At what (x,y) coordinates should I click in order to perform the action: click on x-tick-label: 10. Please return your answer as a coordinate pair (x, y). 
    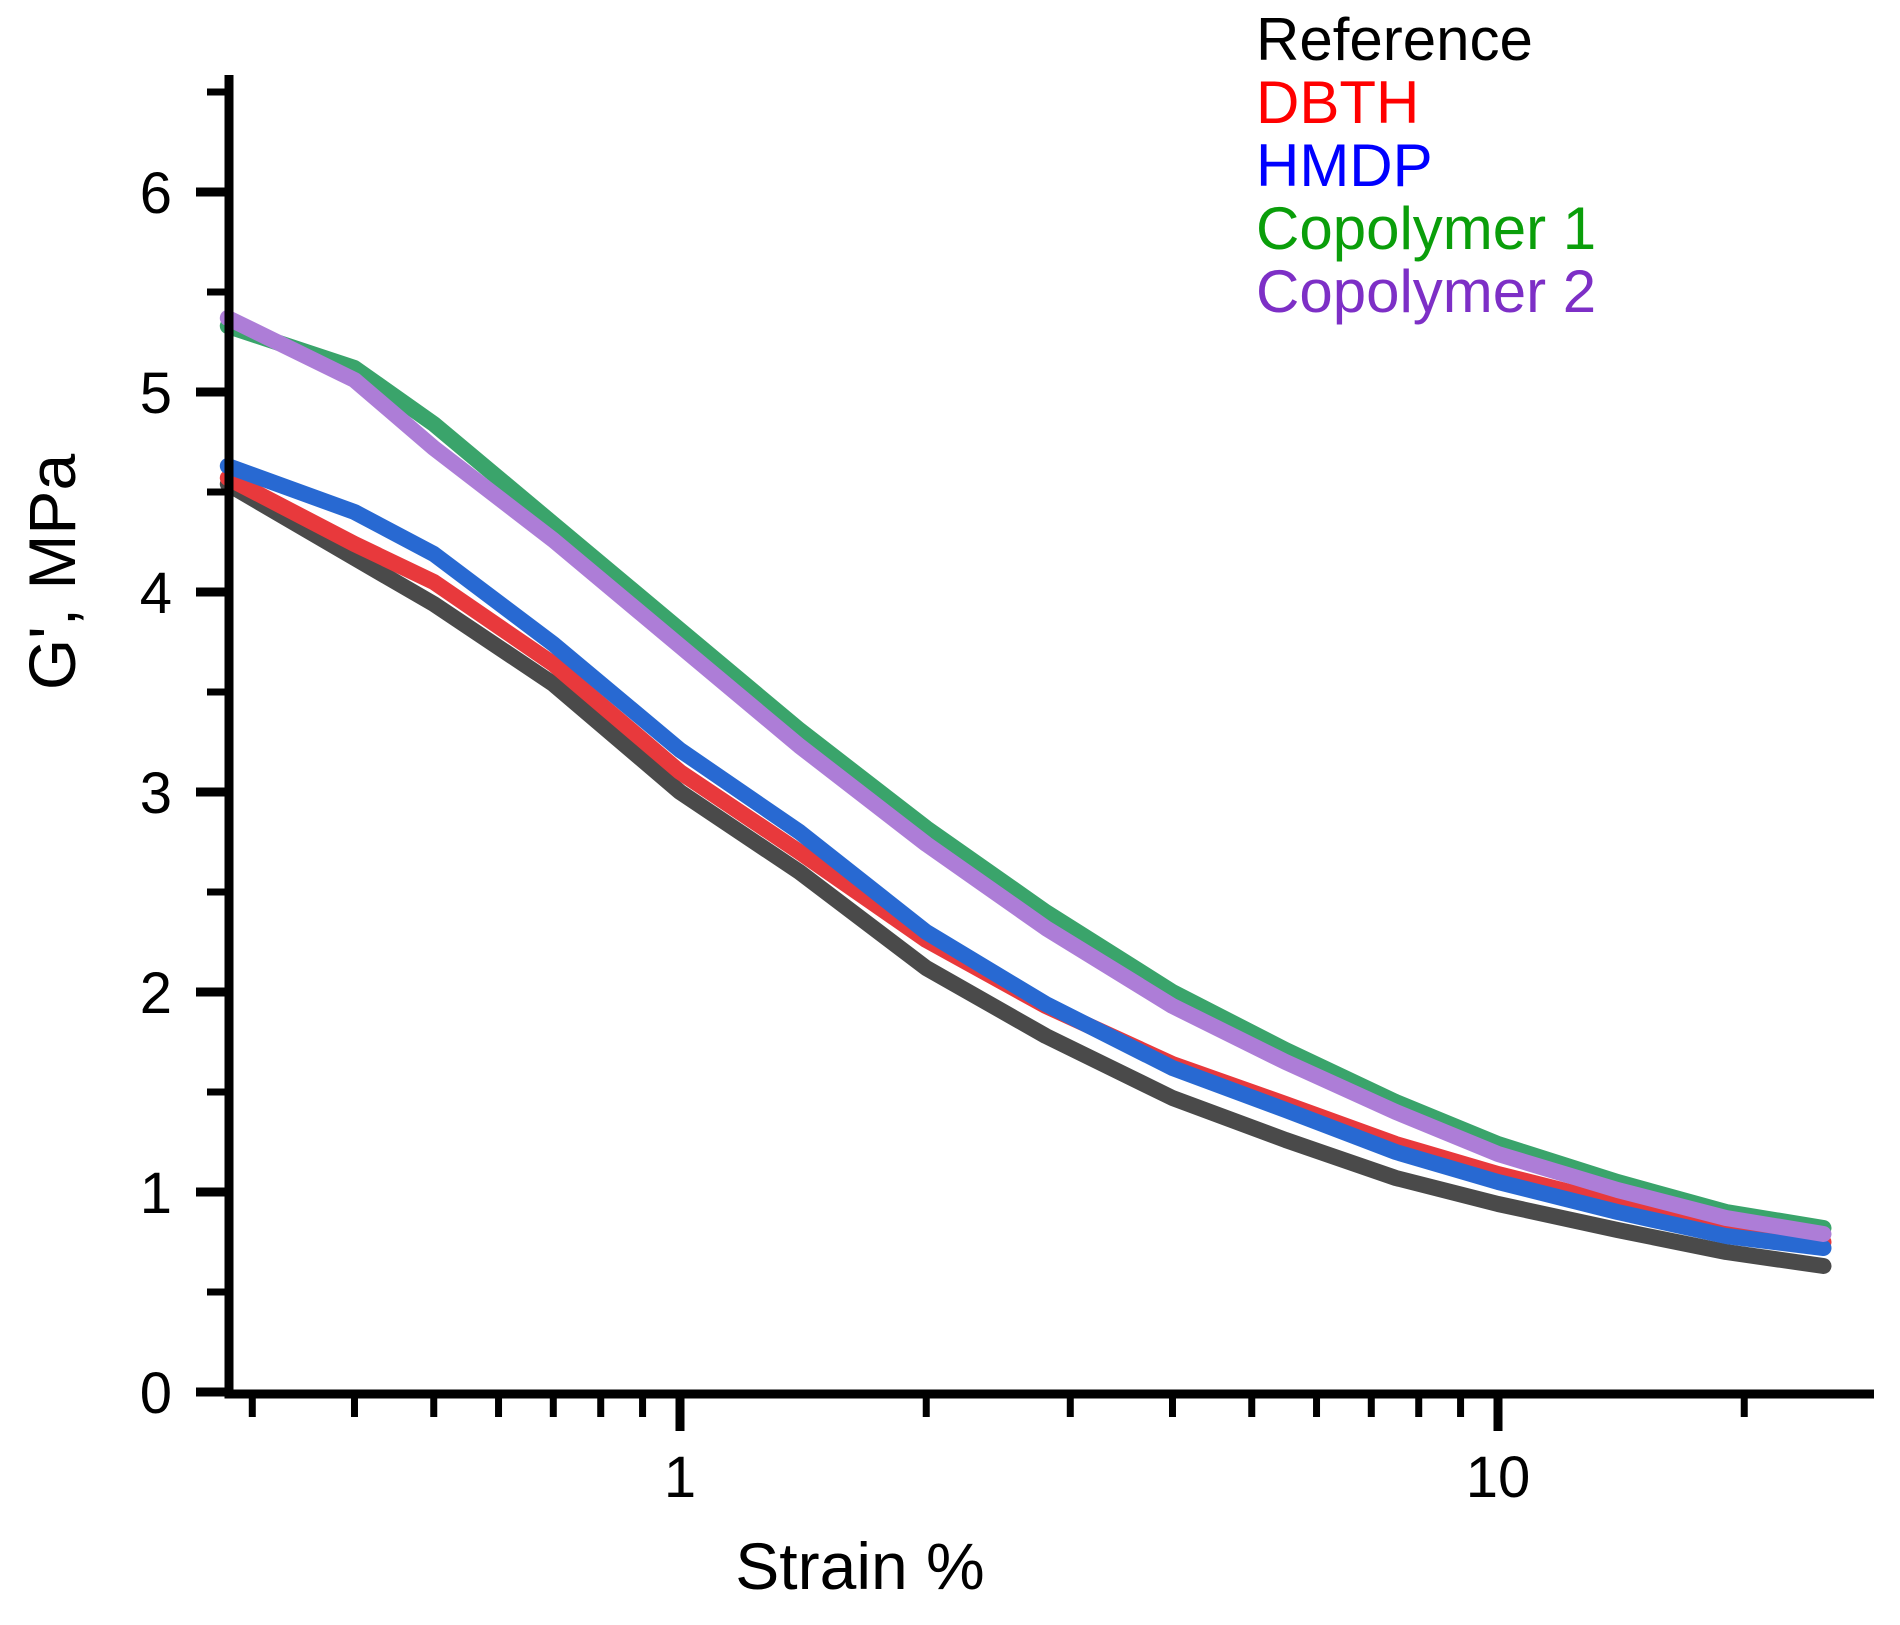
    Looking at the image, I should click on (1498, 1477).